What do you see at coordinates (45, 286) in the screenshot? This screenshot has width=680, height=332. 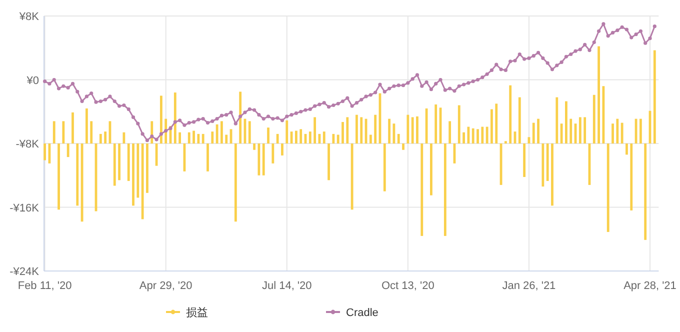 I see `x-tick-label: Feb 11, '20` at bounding box center [45, 286].